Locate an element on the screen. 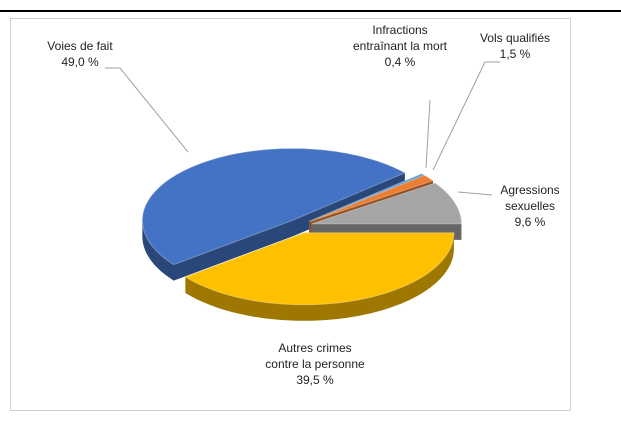 The image size is (621, 427). label: Vols qualifiés 1,5 % is located at coordinates (515, 46).